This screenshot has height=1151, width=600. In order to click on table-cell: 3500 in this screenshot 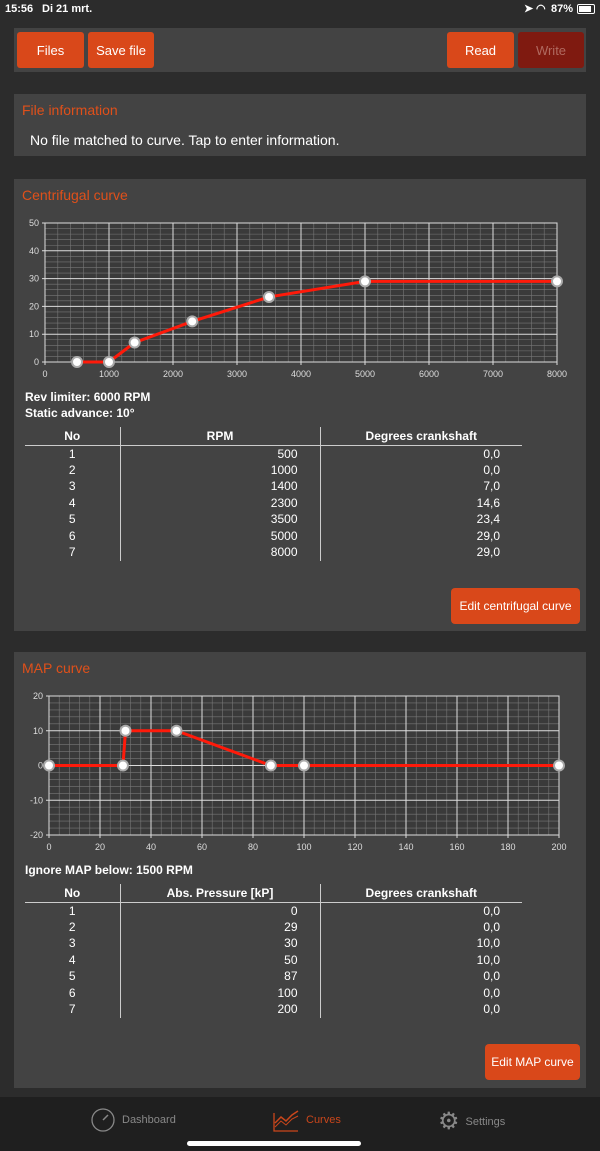, I will do `click(220, 519)`.